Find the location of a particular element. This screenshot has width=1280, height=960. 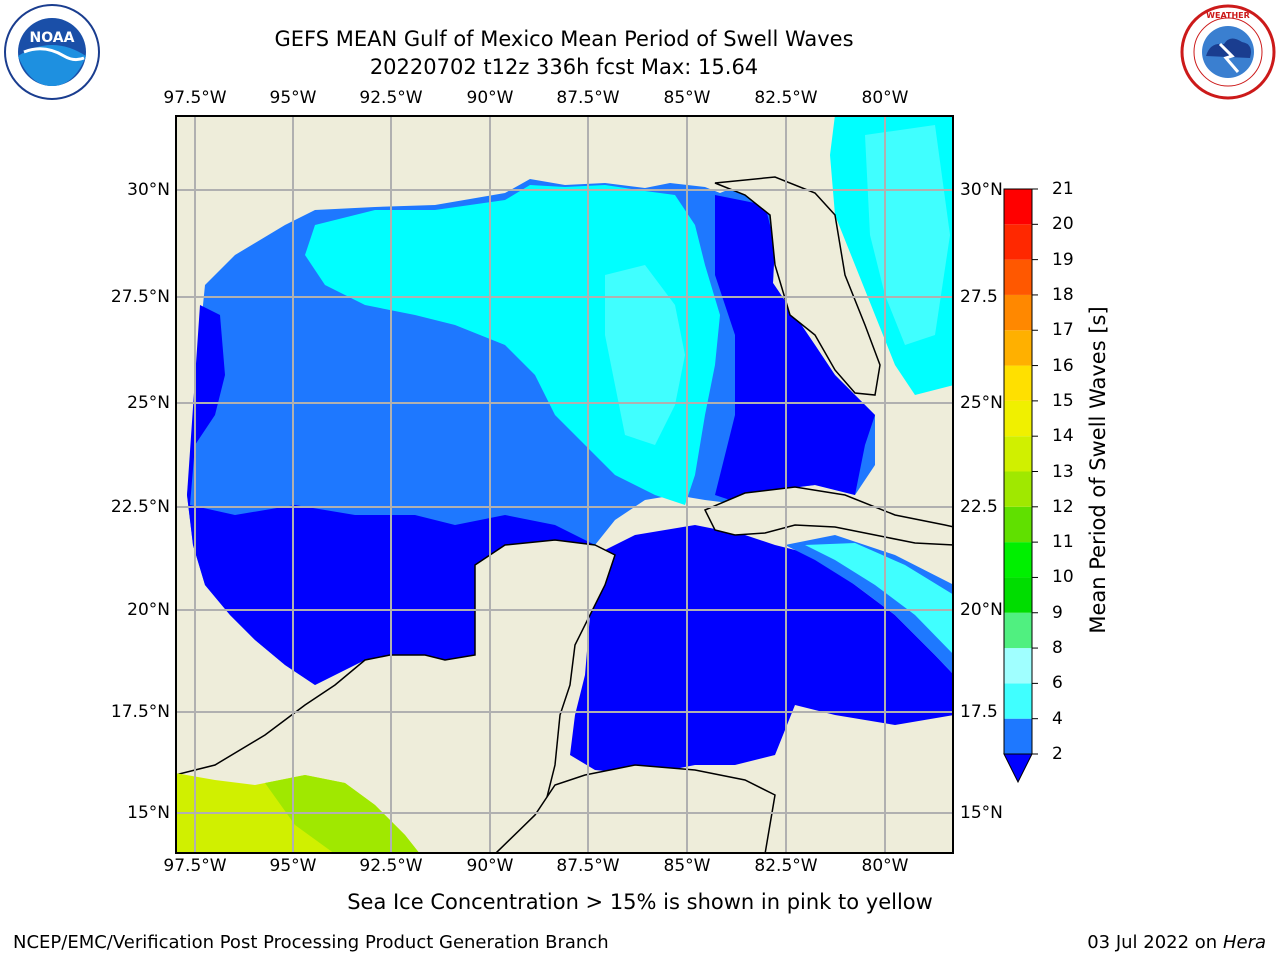

lat-label-left: 20°N is located at coordinates (148, 610).